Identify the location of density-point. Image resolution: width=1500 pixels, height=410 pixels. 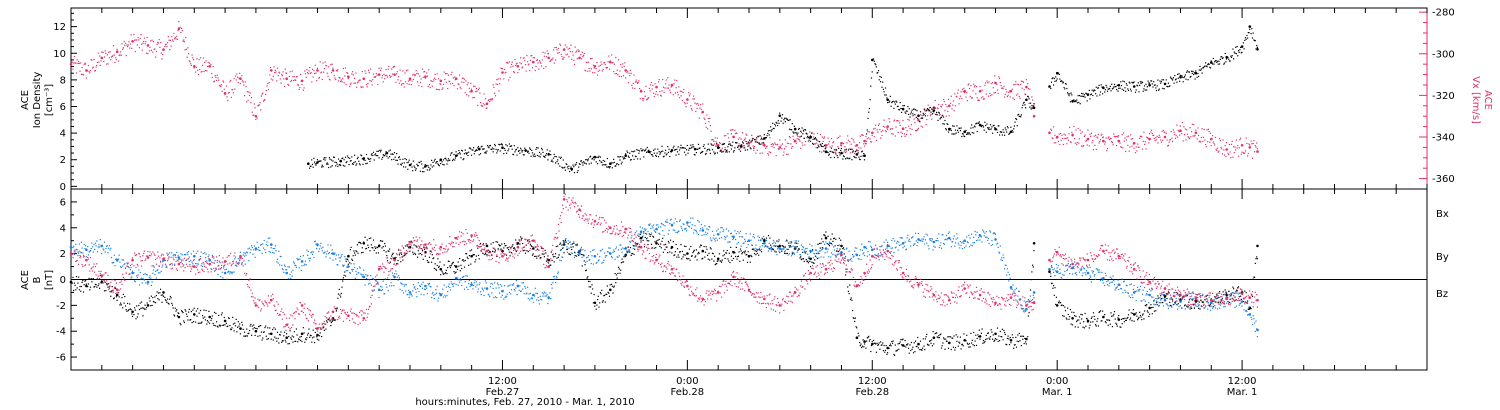
(1211, 62).